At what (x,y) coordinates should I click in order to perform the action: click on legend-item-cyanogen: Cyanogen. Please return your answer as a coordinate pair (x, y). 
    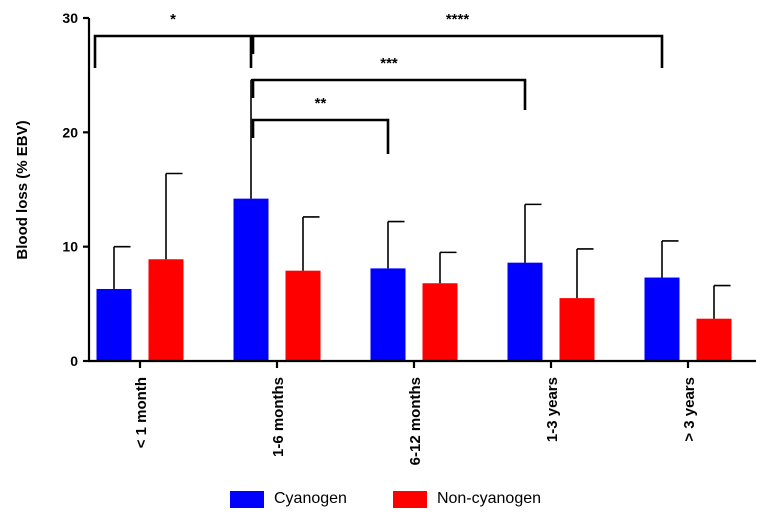
    Looking at the image, I should click on (288, 499).